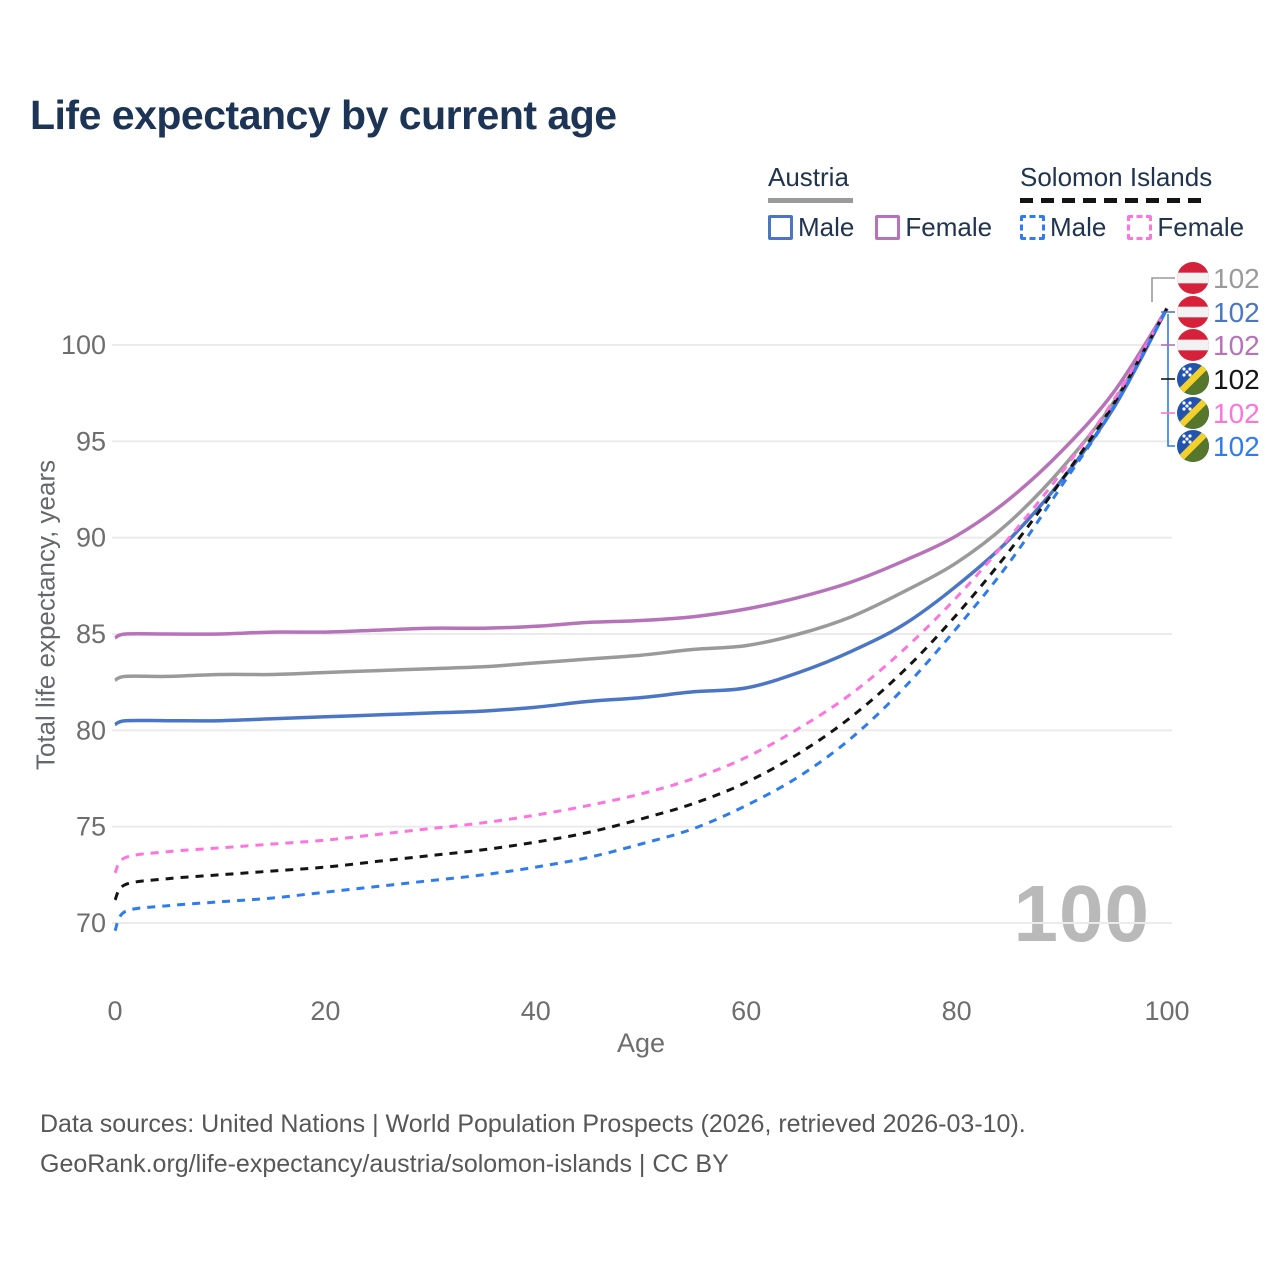 The image size is (1280, 1280). I want to click on legend-item-solomon-male: Male, so click(1063, 227).